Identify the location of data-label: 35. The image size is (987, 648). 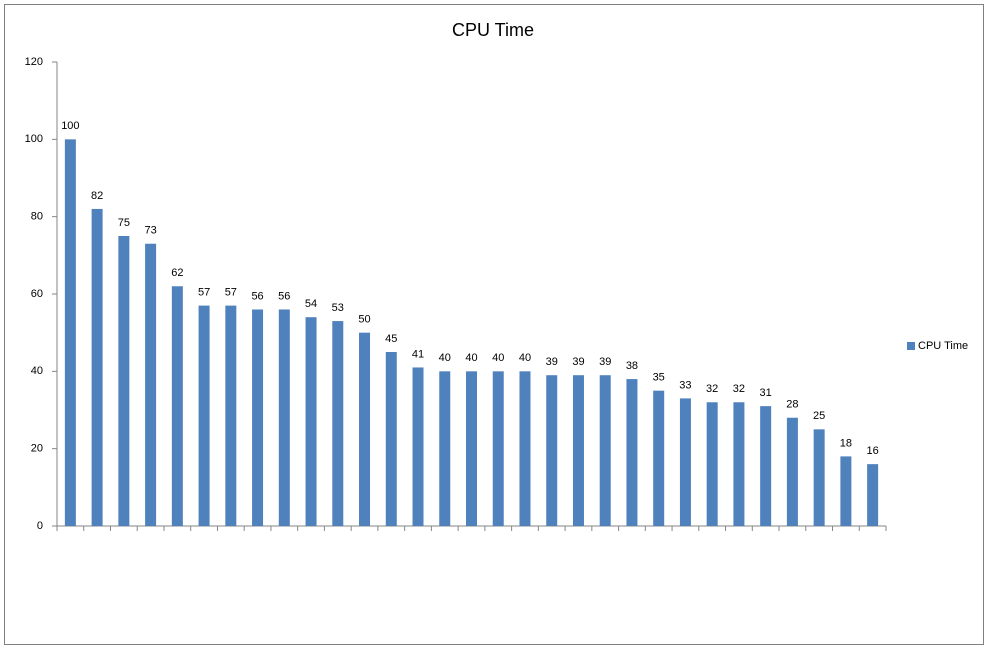
(659, 378).